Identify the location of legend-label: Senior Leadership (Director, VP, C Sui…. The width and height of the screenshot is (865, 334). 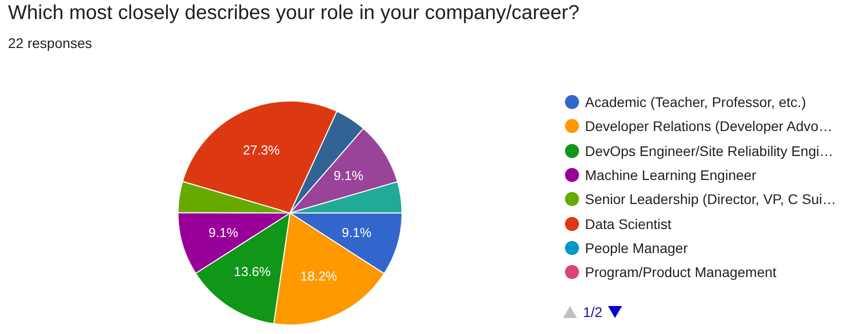
(710, 199).